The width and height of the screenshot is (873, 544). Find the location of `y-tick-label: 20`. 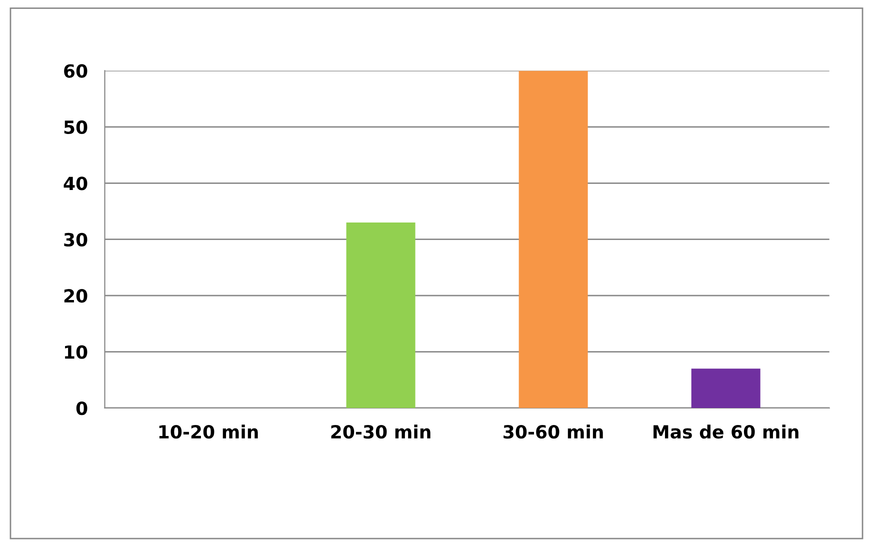

y-tick-label: 20 is located at coordinates (76, 296).